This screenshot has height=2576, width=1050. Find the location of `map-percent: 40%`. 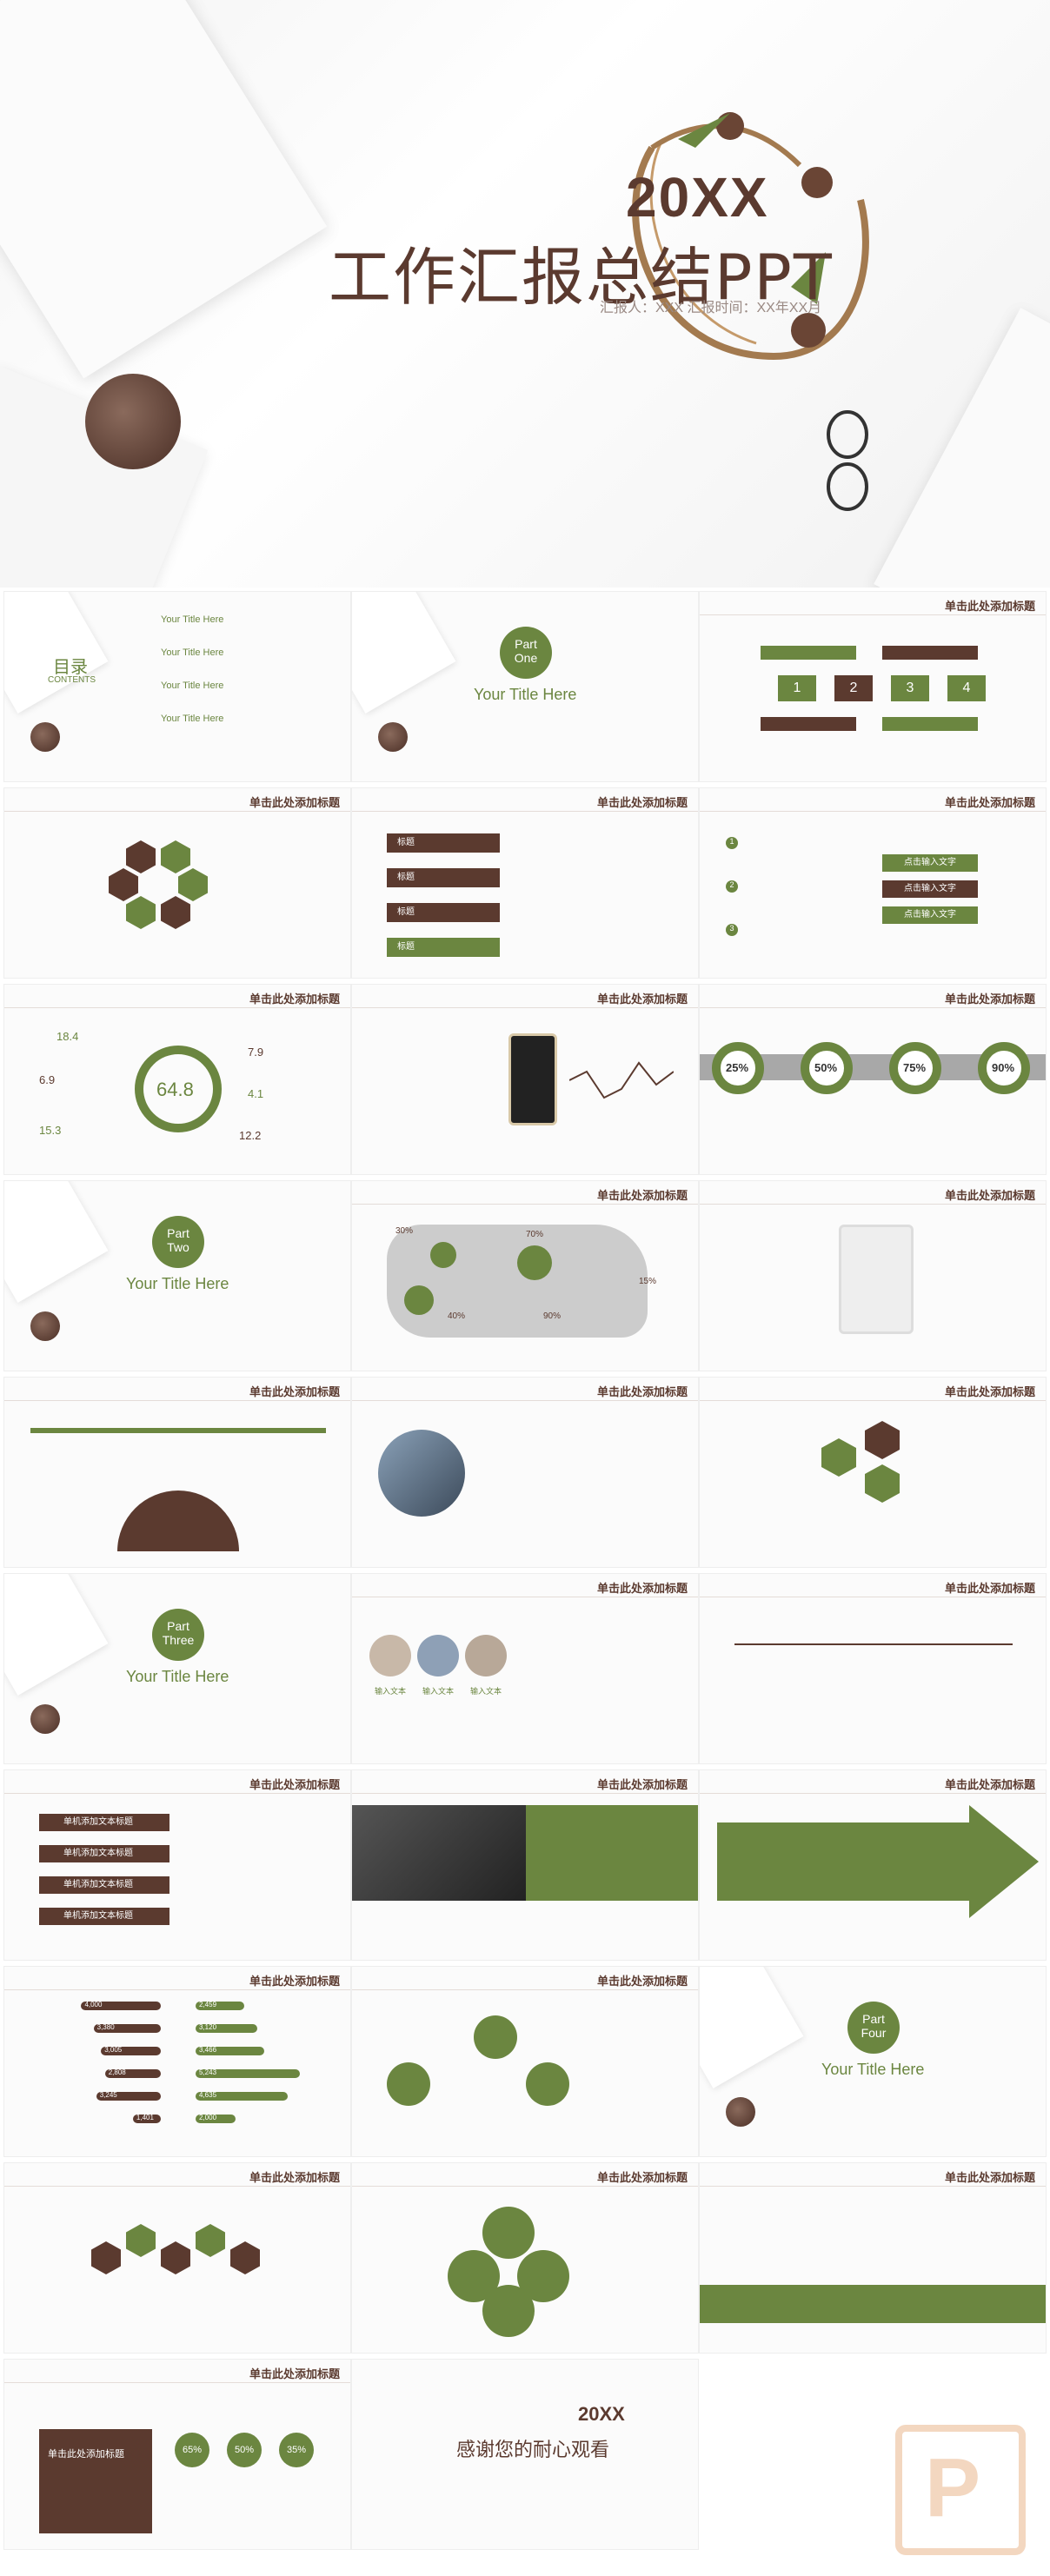

map-percent: 40% is located at coordinates (457, 1316).